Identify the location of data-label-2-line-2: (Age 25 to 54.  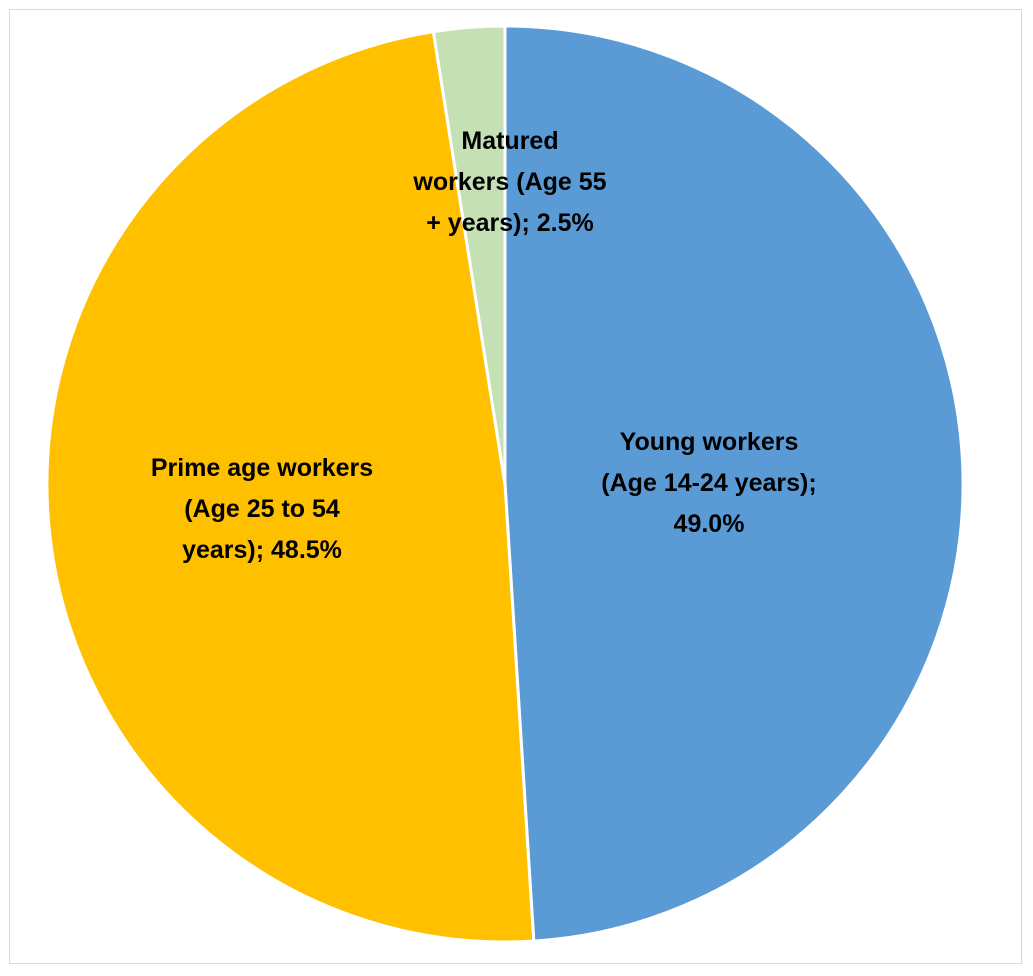
(262, 509).